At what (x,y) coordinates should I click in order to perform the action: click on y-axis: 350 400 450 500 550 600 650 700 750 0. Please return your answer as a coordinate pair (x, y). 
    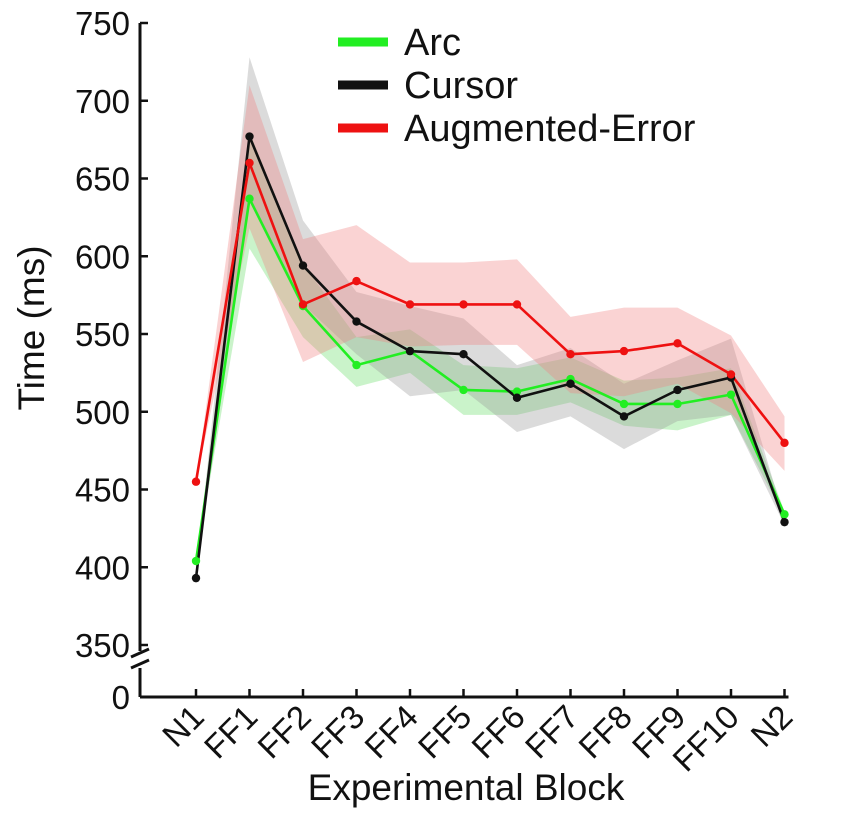
    Looking at the image, I should click on (112, 360).